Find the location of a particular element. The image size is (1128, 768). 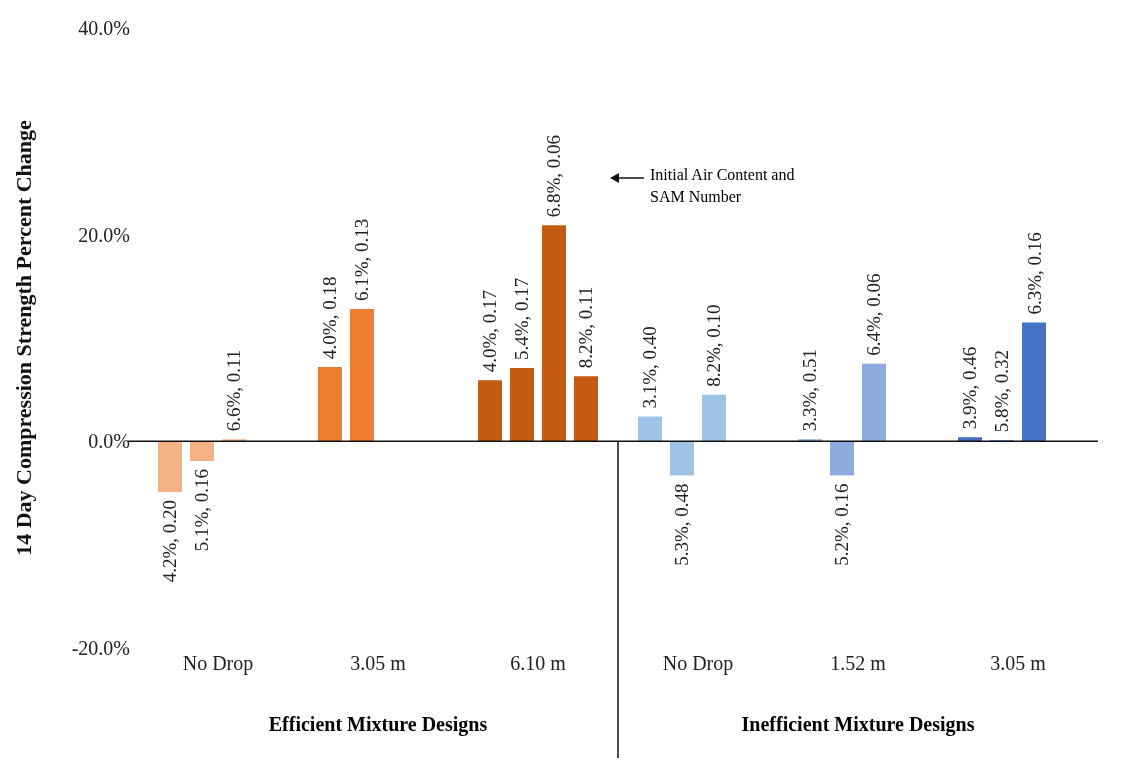

annotation: 5.3%, 0.48 is located at coordinates (682, 524).